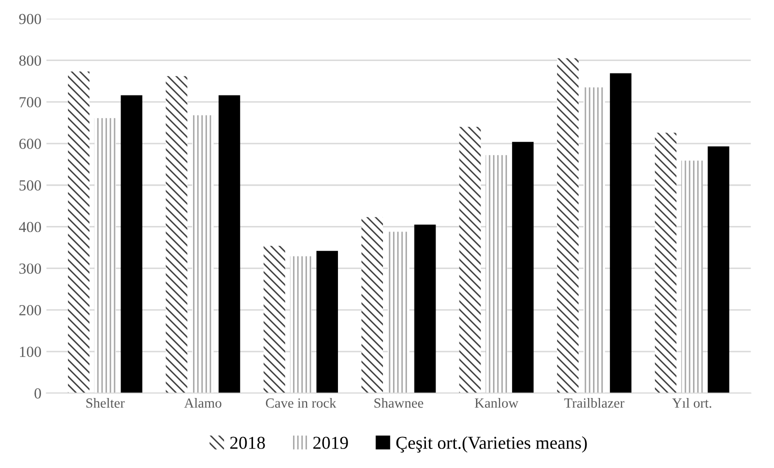  Describe the element at coordinates (496, 403) in the screenshot. I see `x-tick-label: Kanlow` at that location.